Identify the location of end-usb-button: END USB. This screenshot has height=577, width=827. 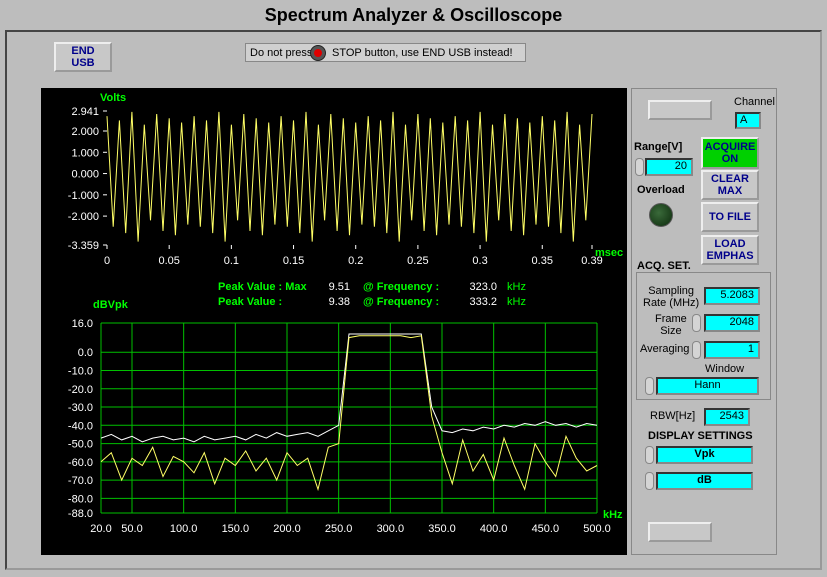
(83, 57).